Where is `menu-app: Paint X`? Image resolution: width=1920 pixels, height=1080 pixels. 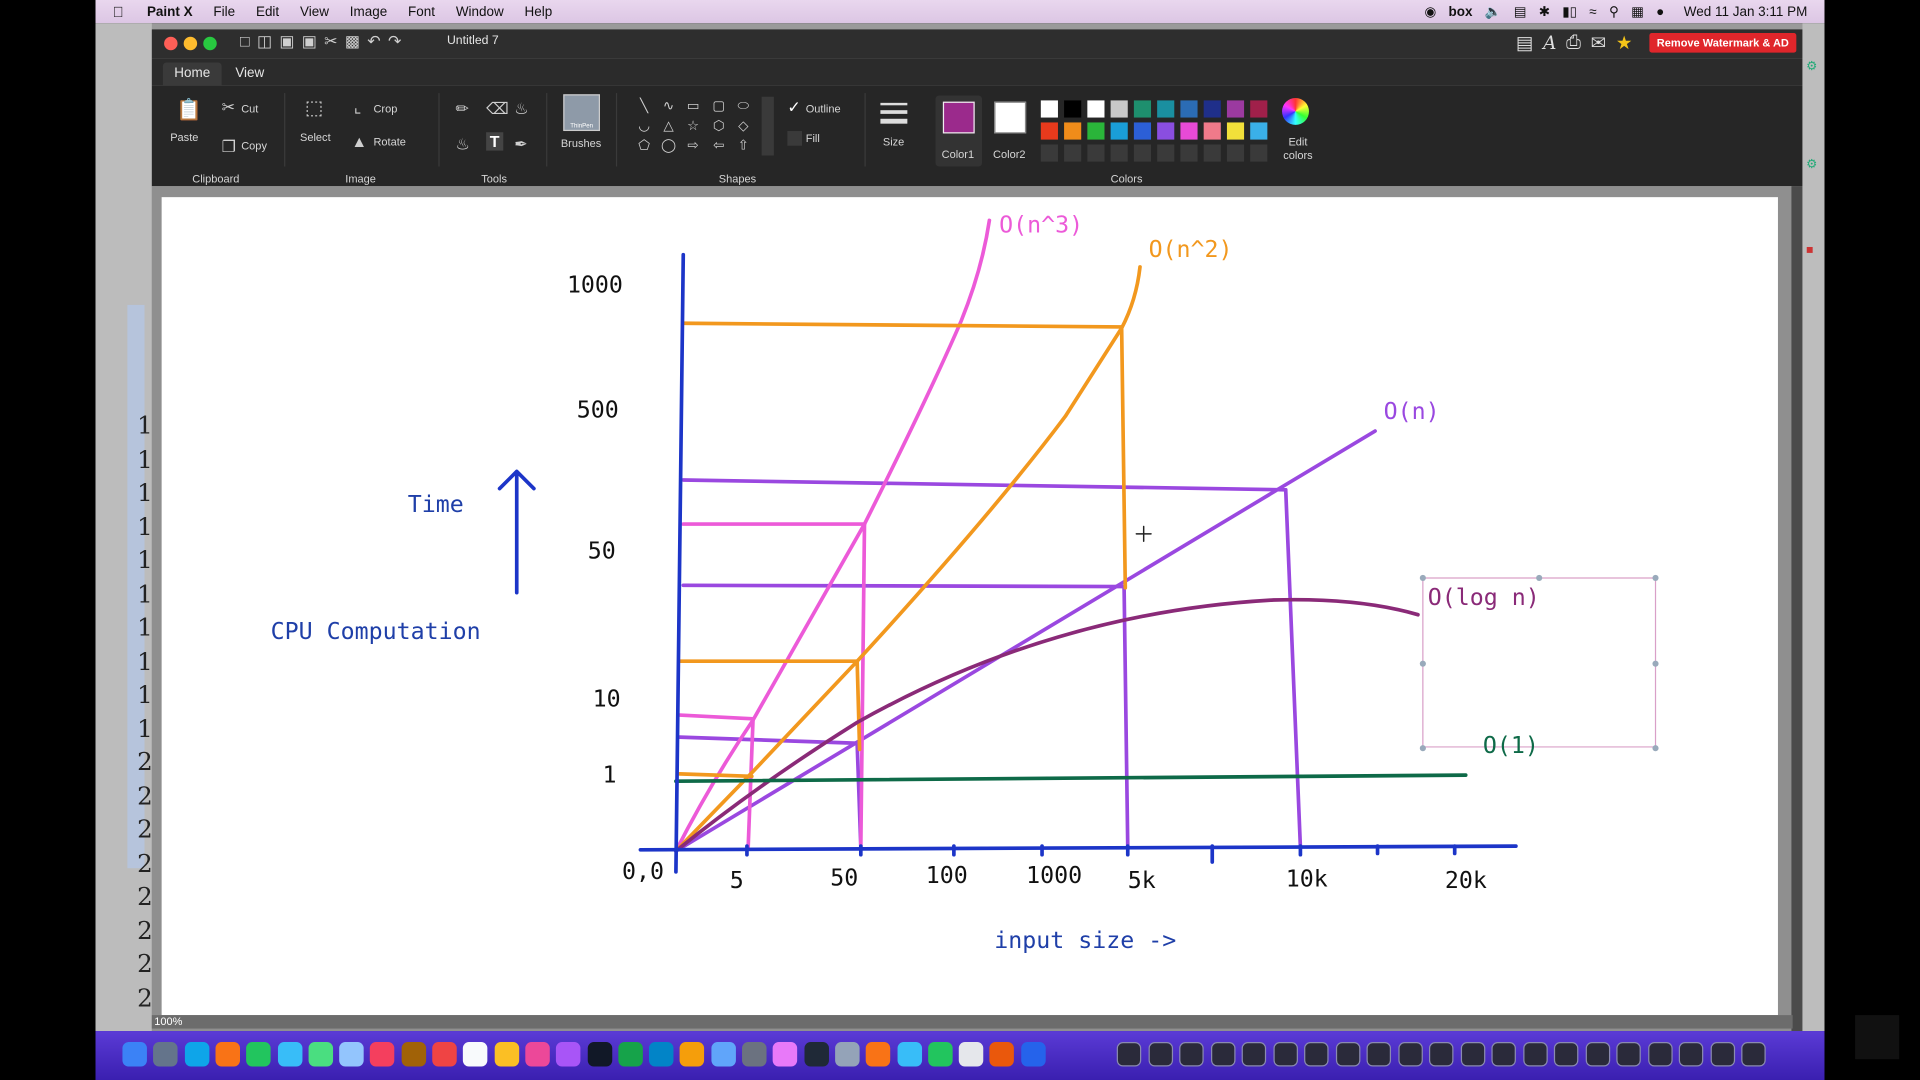 menu-app: Paint X is located at coordinates (169, 11).